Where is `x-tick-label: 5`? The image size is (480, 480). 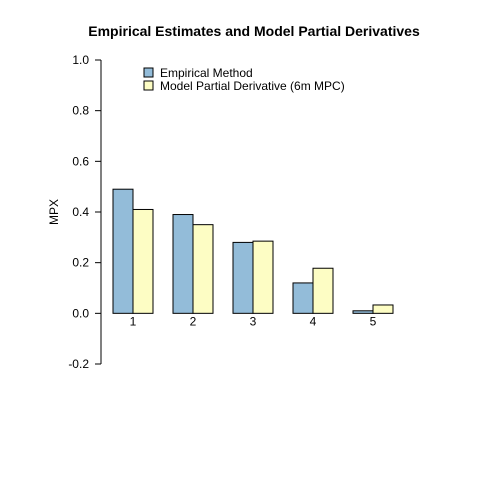
x-tick-label: 5 is located at coordinates (373, 321).